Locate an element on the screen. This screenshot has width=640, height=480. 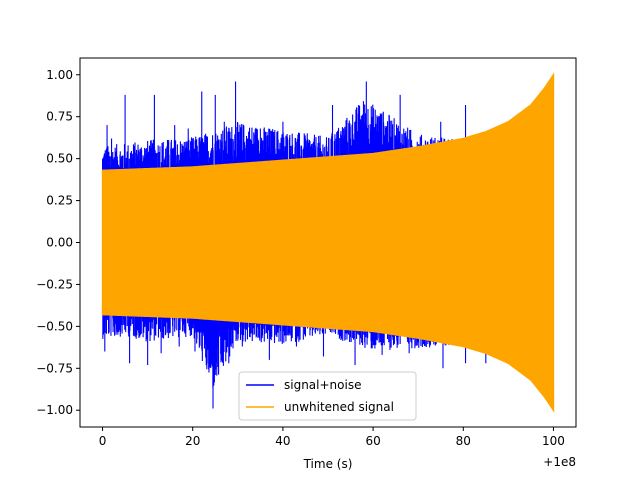
legend-frame is located at coordinates (327, 396).